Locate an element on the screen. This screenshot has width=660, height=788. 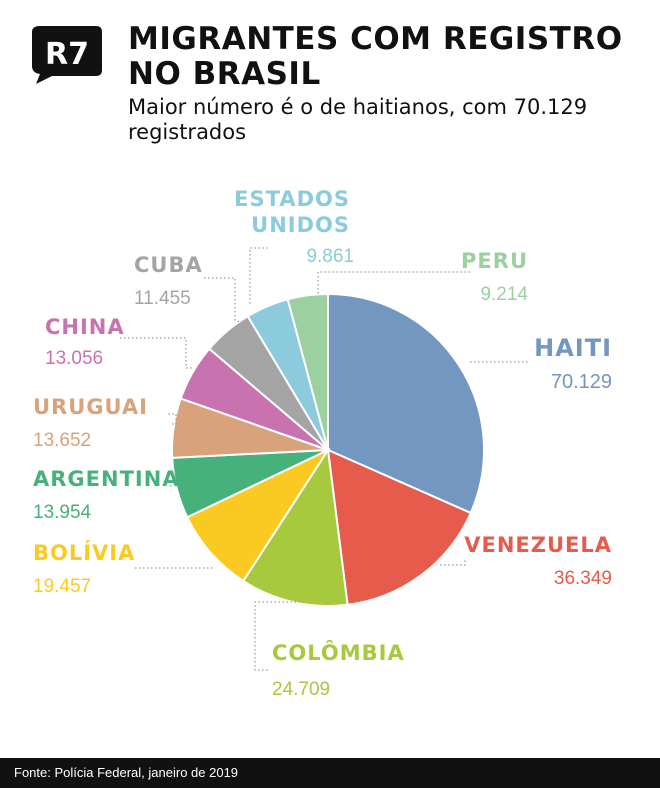
slice-label-uruguai: URUGUAI is located at coordinates (90, 407).